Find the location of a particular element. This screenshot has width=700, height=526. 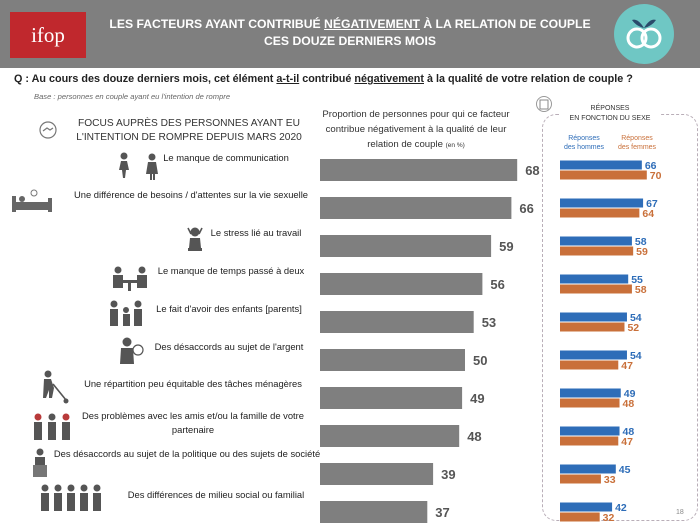

legend-men: Réponses des hommes is located at coordinates (584, 143).